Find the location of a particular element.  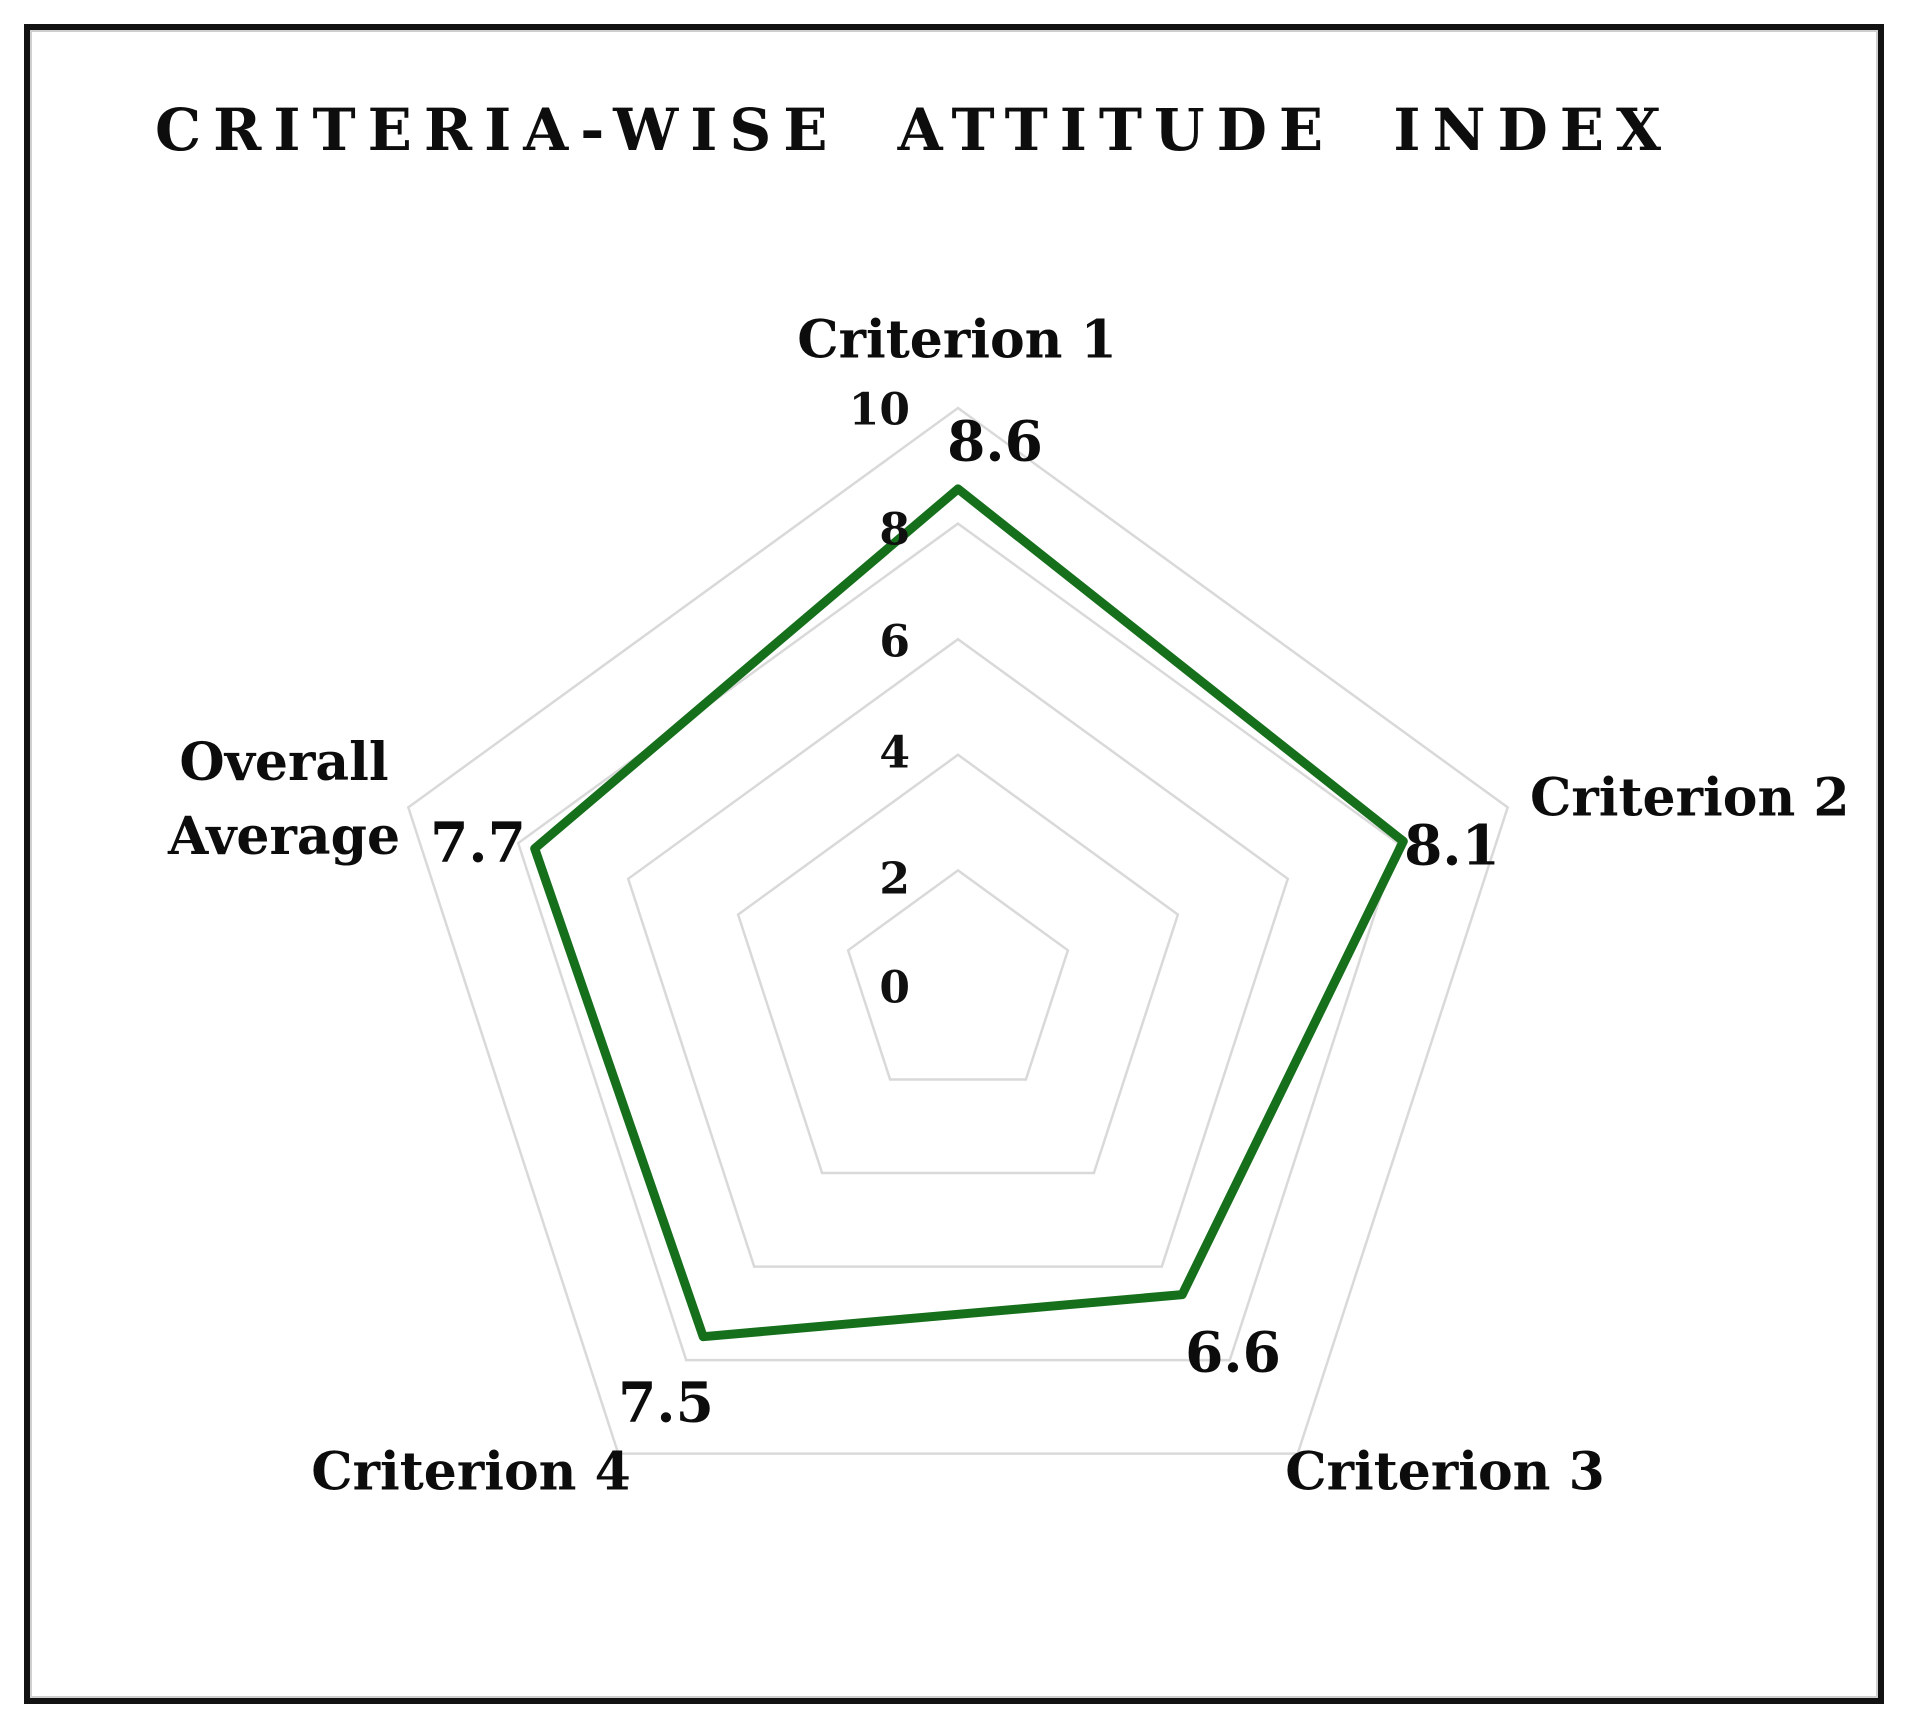

category-label-criterion-4: Criterion 4 is located at coordinates (471, 1472).